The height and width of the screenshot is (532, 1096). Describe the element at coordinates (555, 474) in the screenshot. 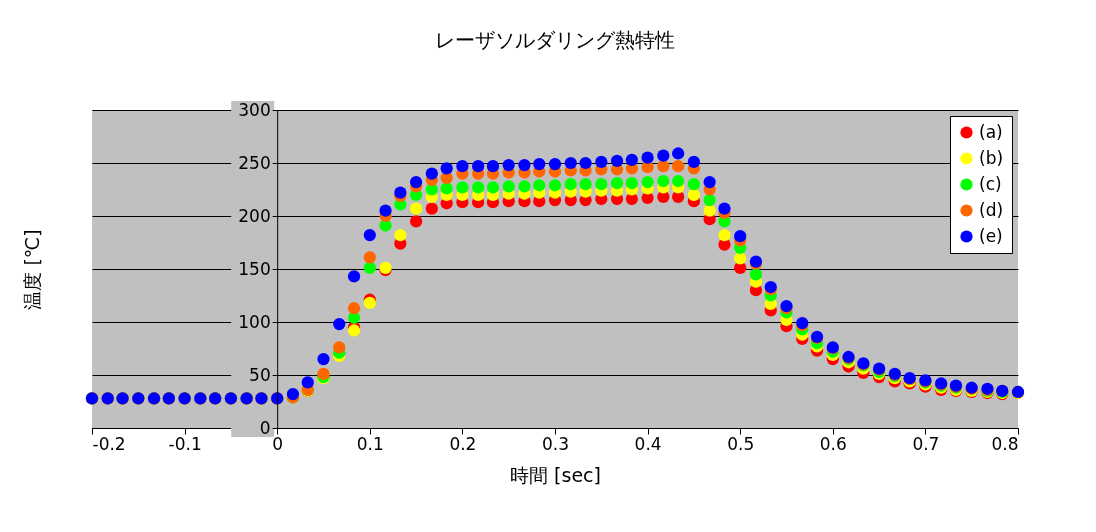

I see `x-axis-title: 時間 [sec]` at that location.